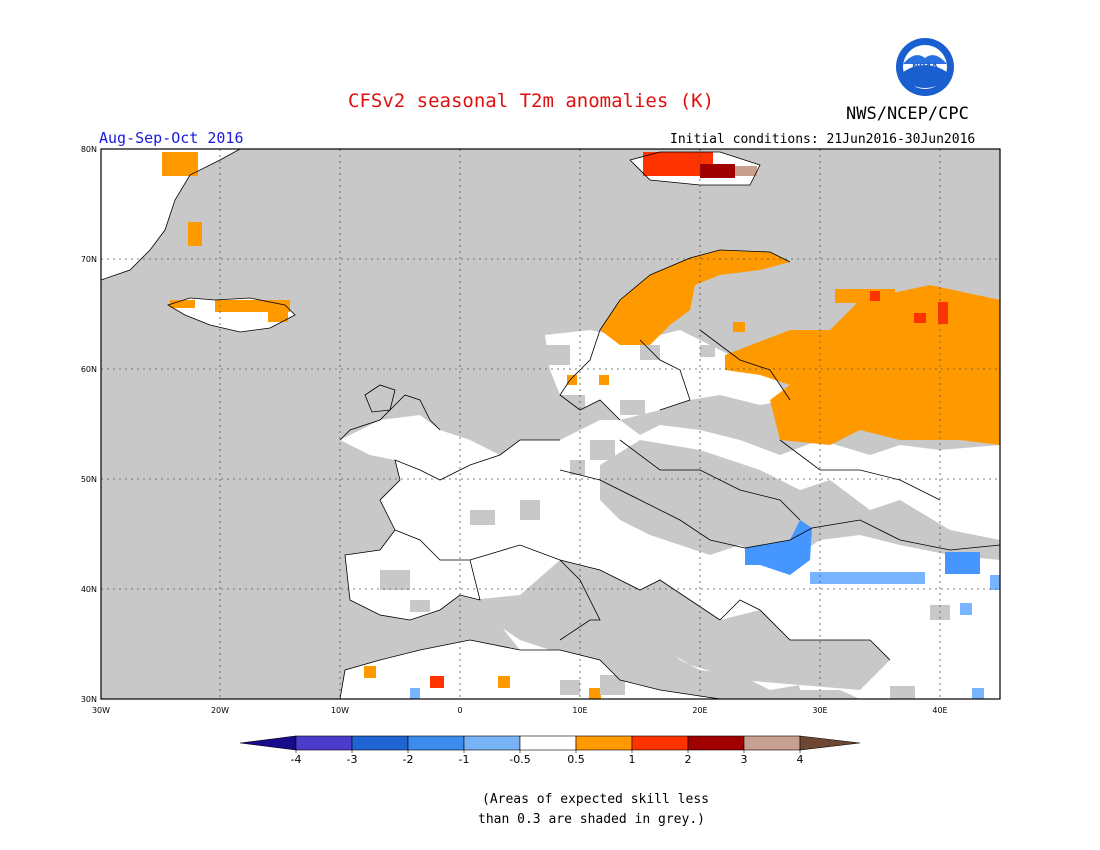  What do you see at coordinates (171, 138) in the screenshot?
I see `season-label: Aug-Sep-Oct 2016` at bounding box center [171, 138].